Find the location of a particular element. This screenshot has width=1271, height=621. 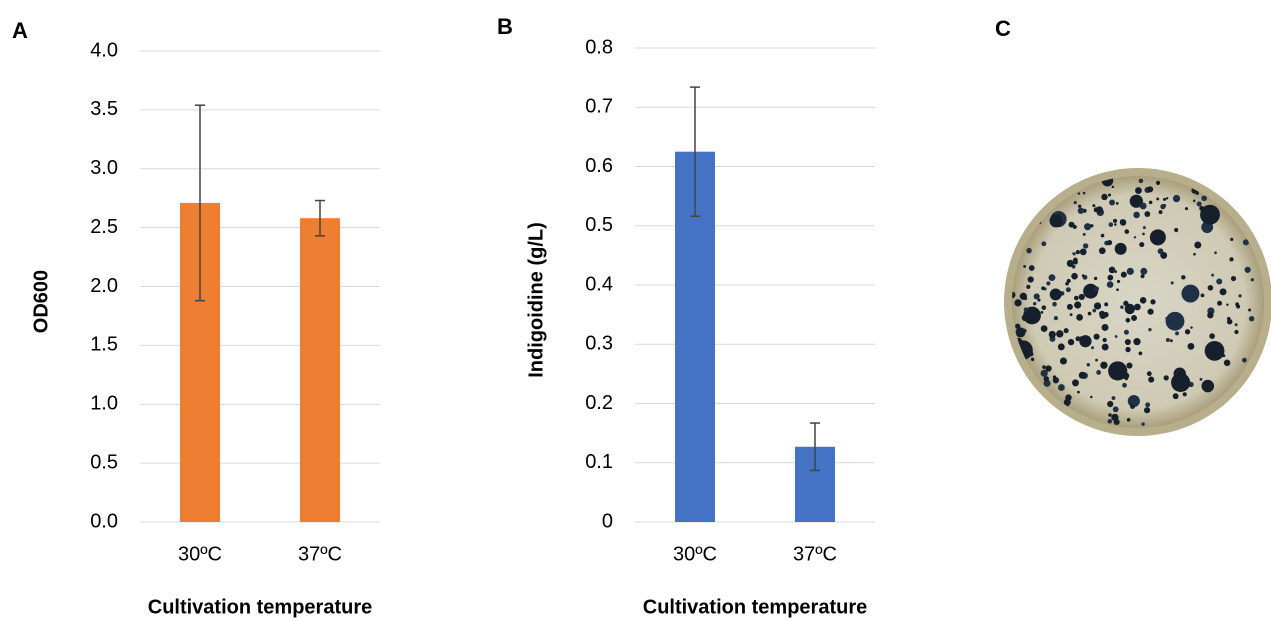

y-tick-label: 3.5 is located at coordinates (104, 109).